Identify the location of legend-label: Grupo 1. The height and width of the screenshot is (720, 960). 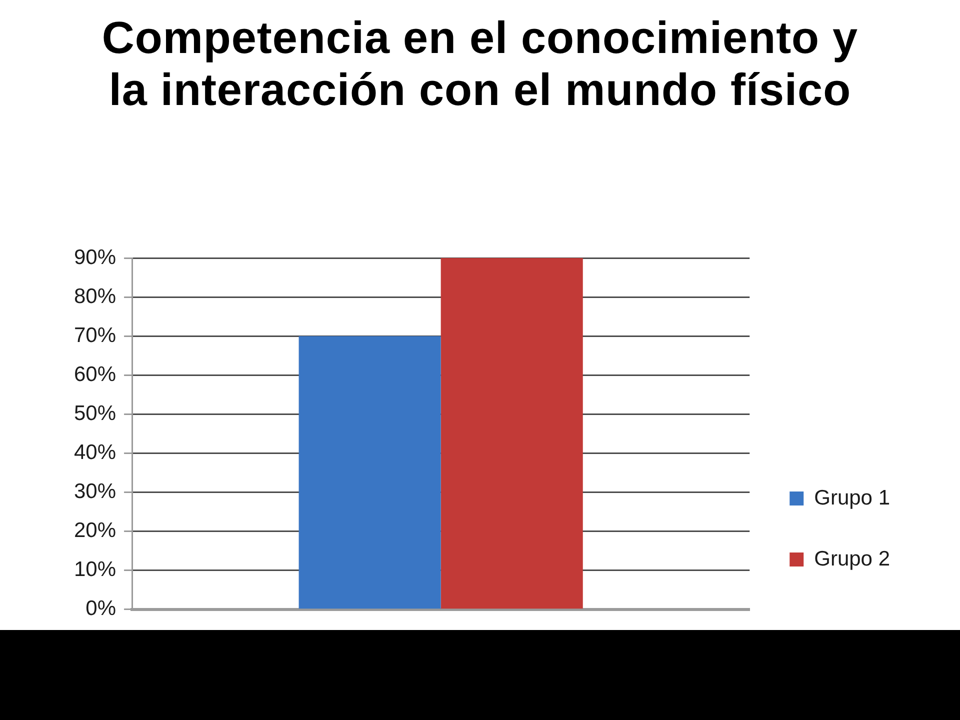
(852, 498).